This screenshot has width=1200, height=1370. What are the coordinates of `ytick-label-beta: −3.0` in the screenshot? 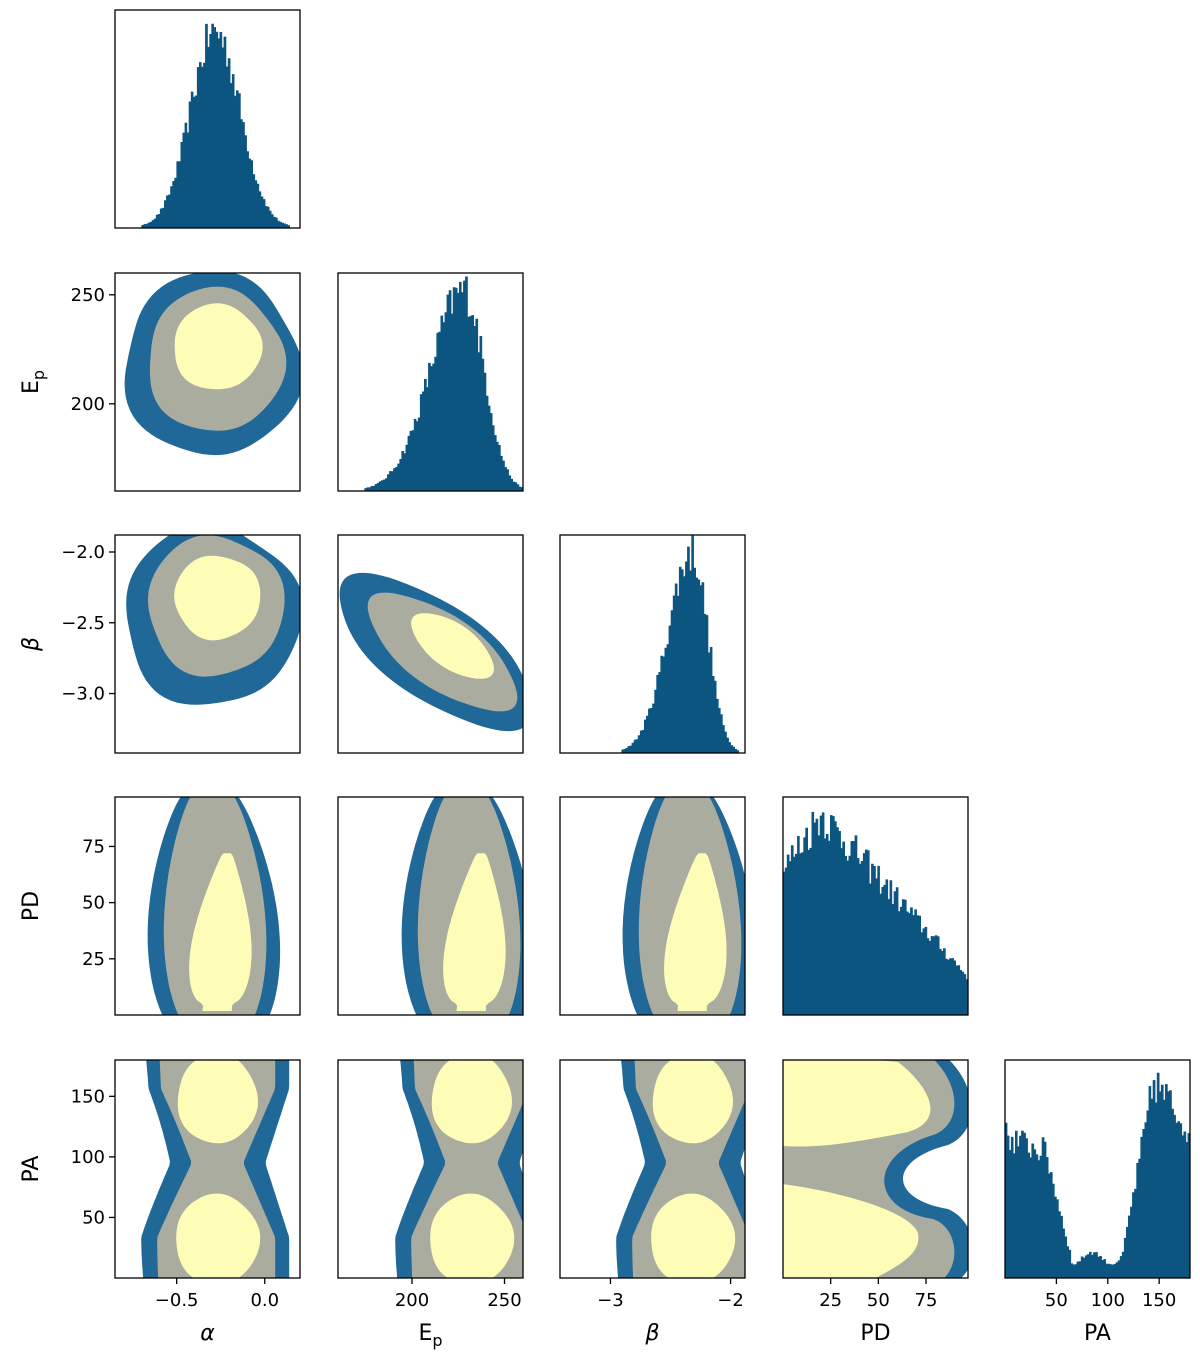 It's located at (83, 694).